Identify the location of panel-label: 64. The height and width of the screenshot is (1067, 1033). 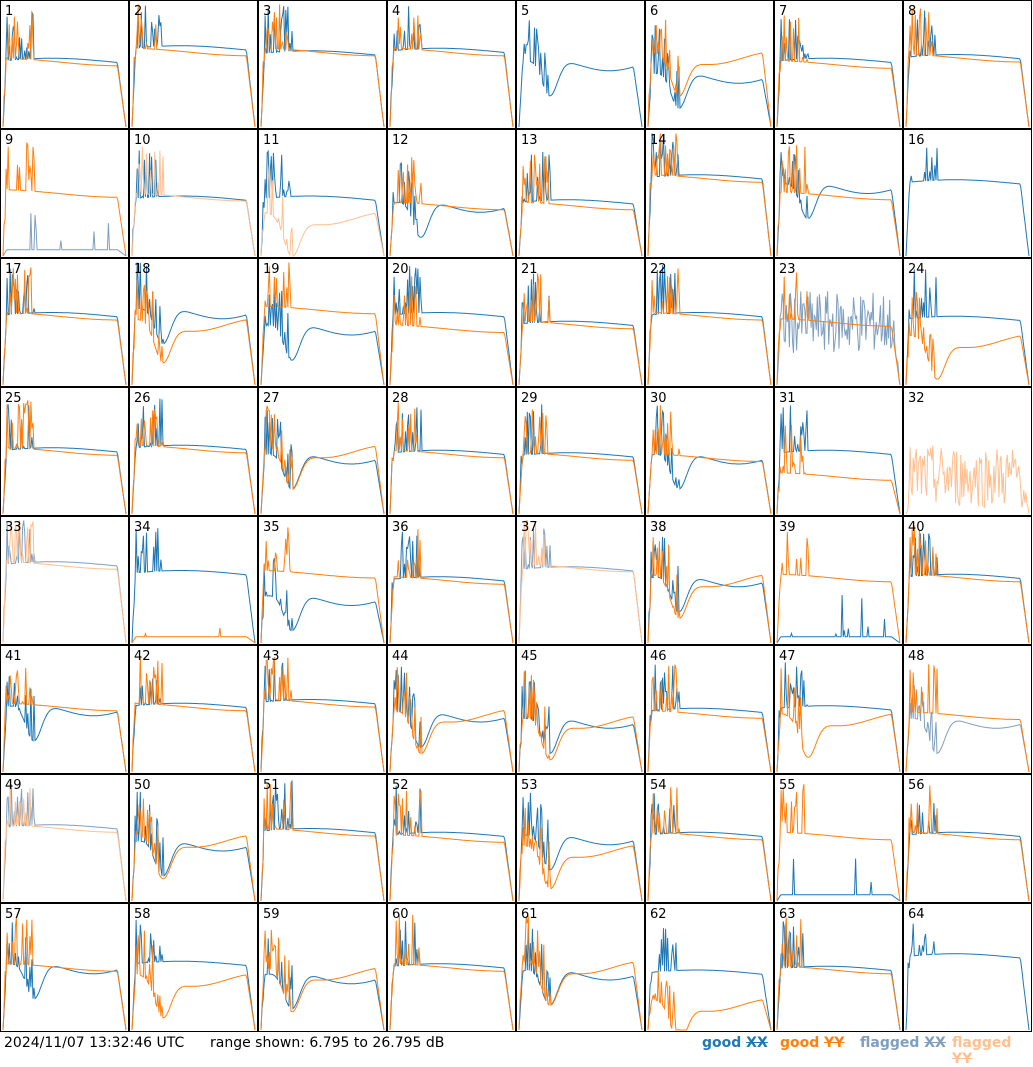
(916, 914).